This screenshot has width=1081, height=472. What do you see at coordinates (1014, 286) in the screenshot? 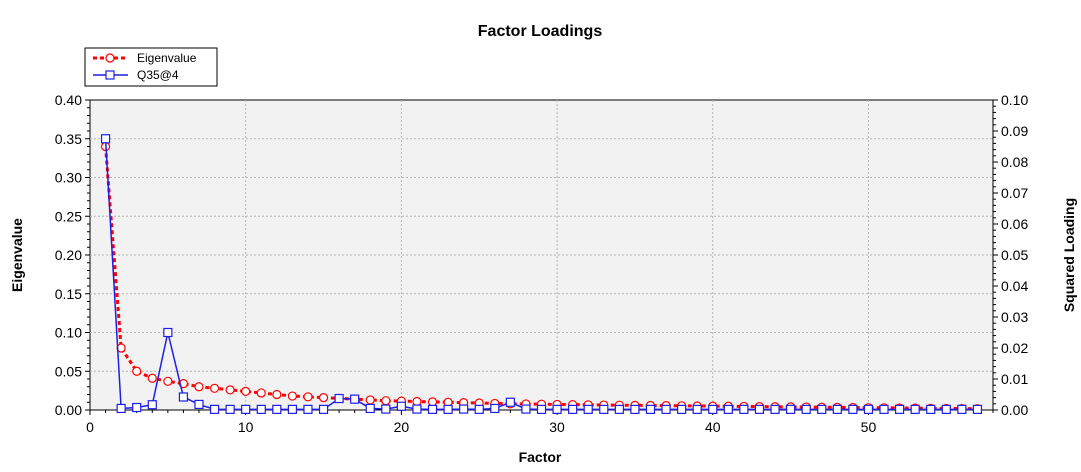
I see `y-right-tick-label: 0.04` at bounding box center [1014, 286].